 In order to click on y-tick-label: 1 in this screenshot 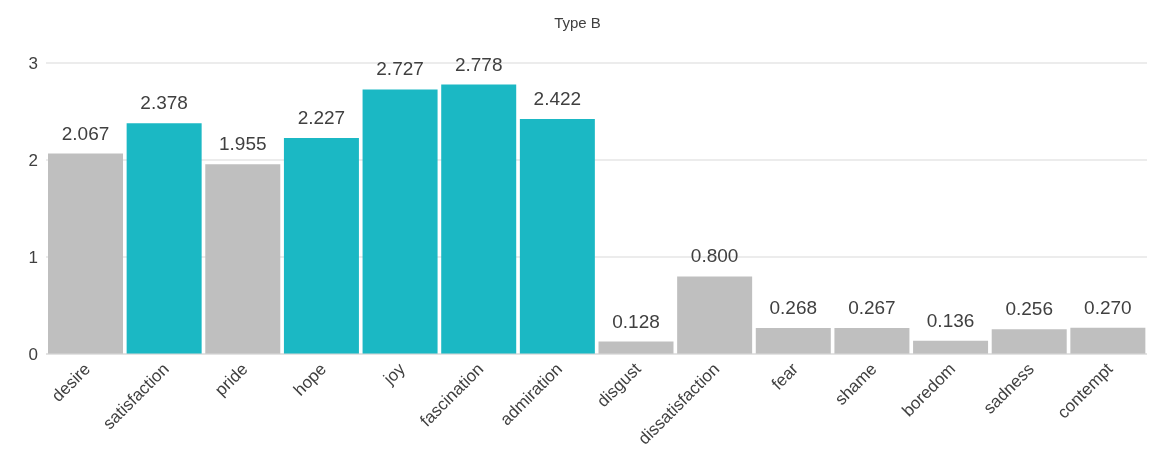, I will do `click(33, 258)`.